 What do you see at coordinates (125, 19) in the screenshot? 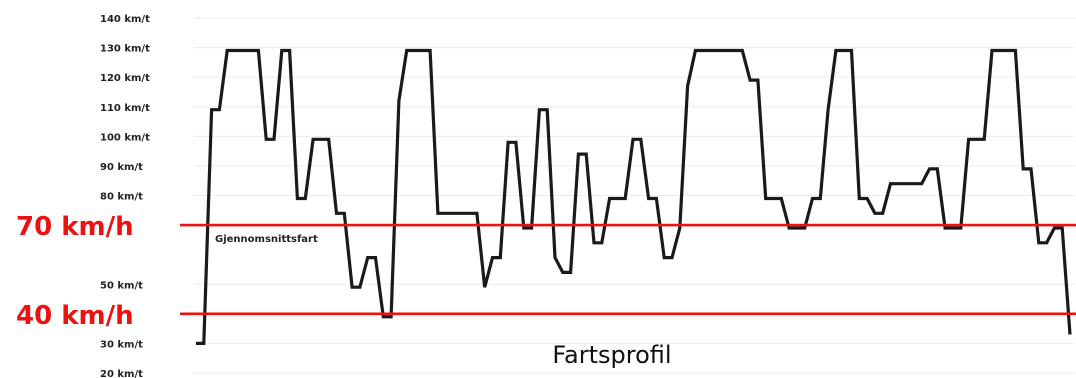
I see `y-tick-label: 140 km/t` at bounding box center [125, 19].